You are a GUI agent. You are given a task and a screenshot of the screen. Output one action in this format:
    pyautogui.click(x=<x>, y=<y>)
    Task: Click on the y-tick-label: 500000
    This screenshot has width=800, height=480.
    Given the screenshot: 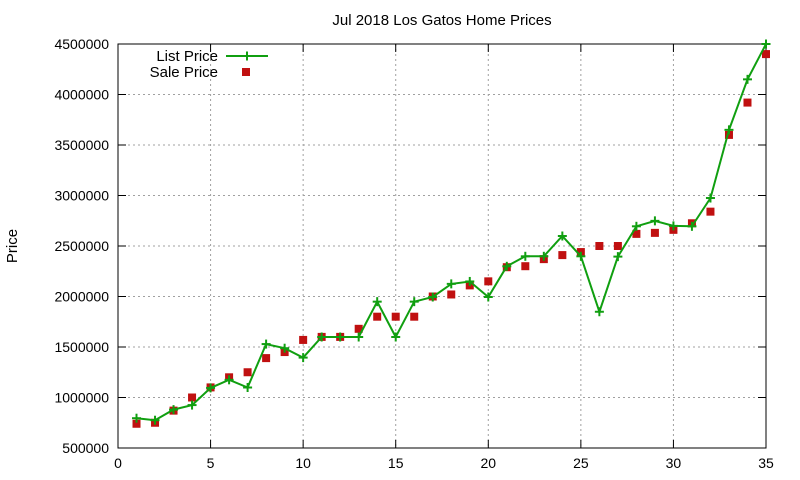 What is the action you would take?
    pyautogui.click(x=85, y=448)
    